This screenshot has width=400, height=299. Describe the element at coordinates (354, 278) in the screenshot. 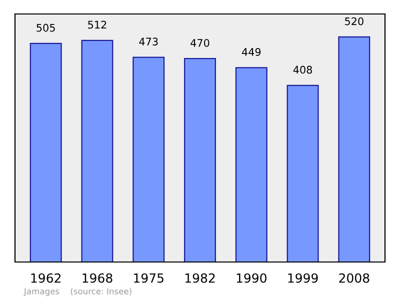

I see `x-tick-label: 2008` at that location.